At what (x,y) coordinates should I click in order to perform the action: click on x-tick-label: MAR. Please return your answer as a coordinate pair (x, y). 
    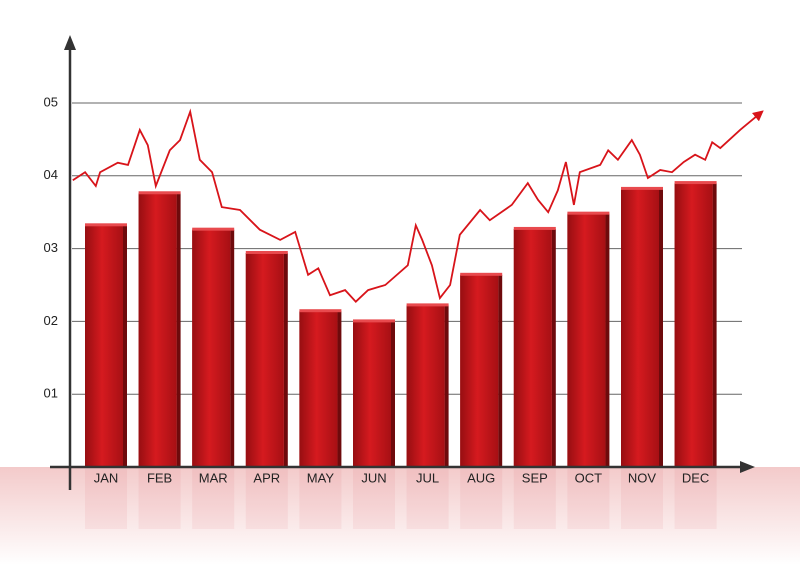
    Looking at the image, I should click on (213, 477).